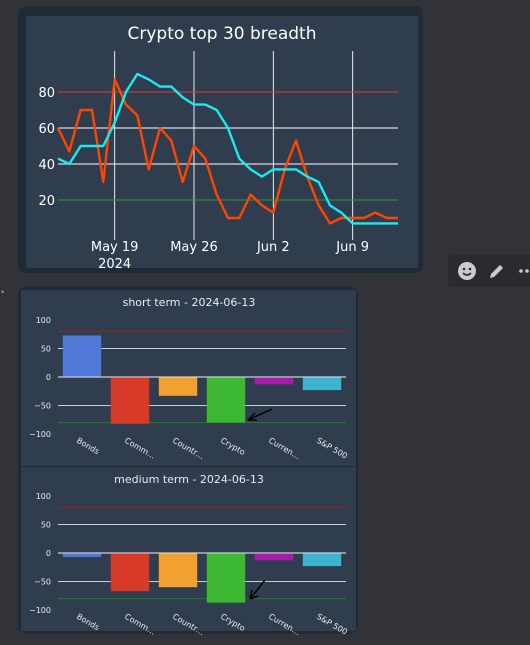  I want to click on medium-term-arrowhead, so click(254, 594).